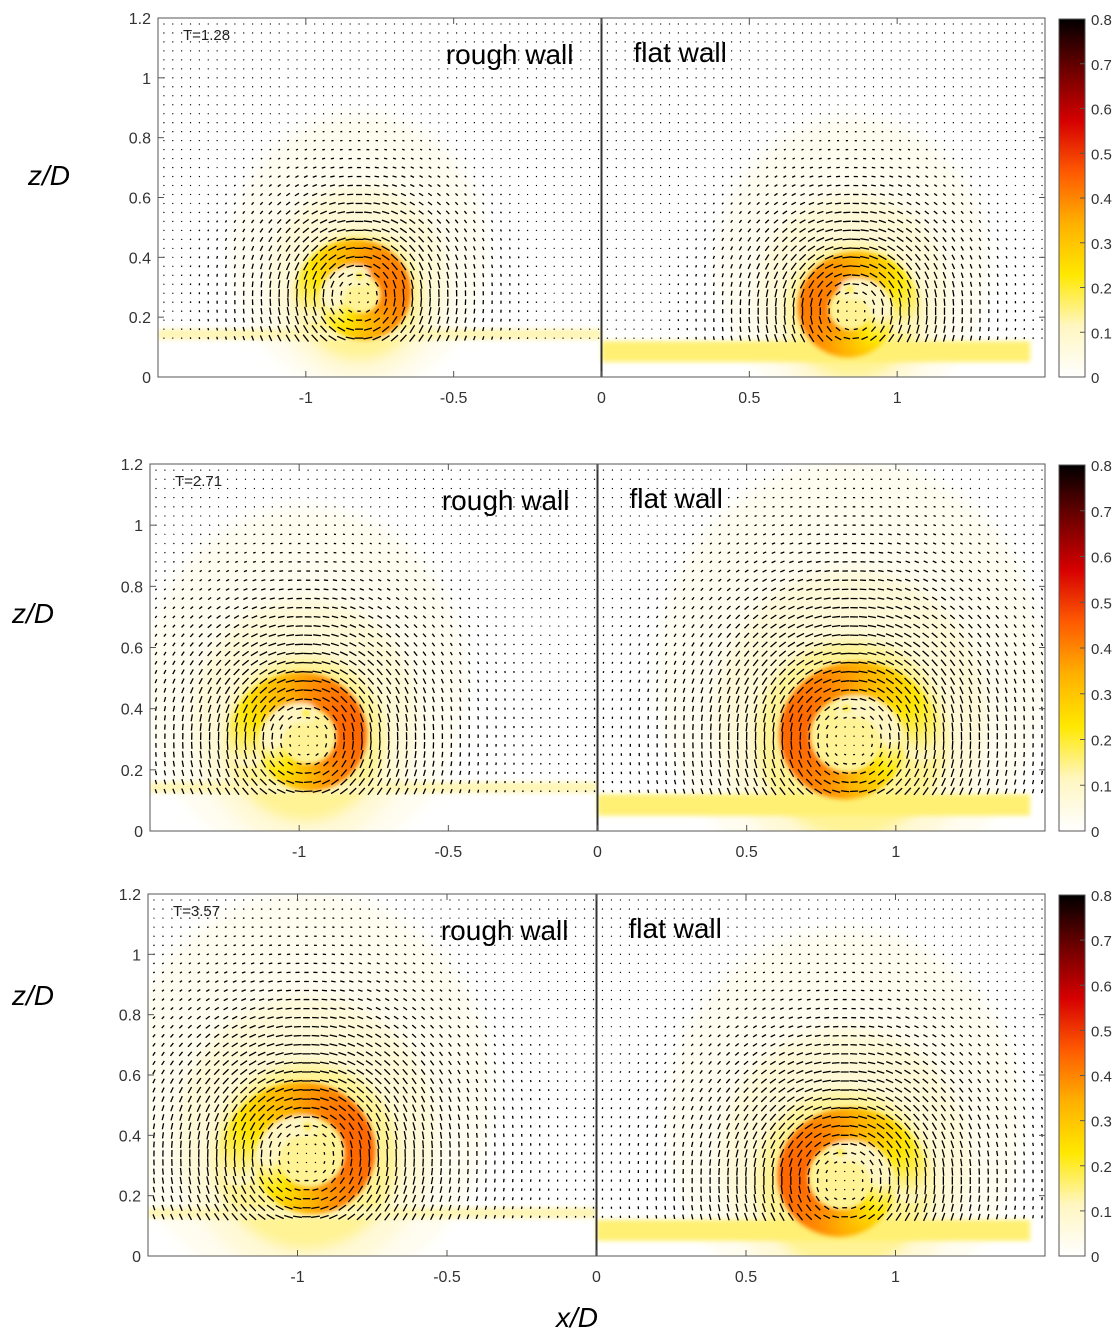 This screenshot has width=1119, height=1339. Describe the element at coordinates (1101, 65) in the screenshot. I see `colorbar-tick-label: 0.7` at that location.